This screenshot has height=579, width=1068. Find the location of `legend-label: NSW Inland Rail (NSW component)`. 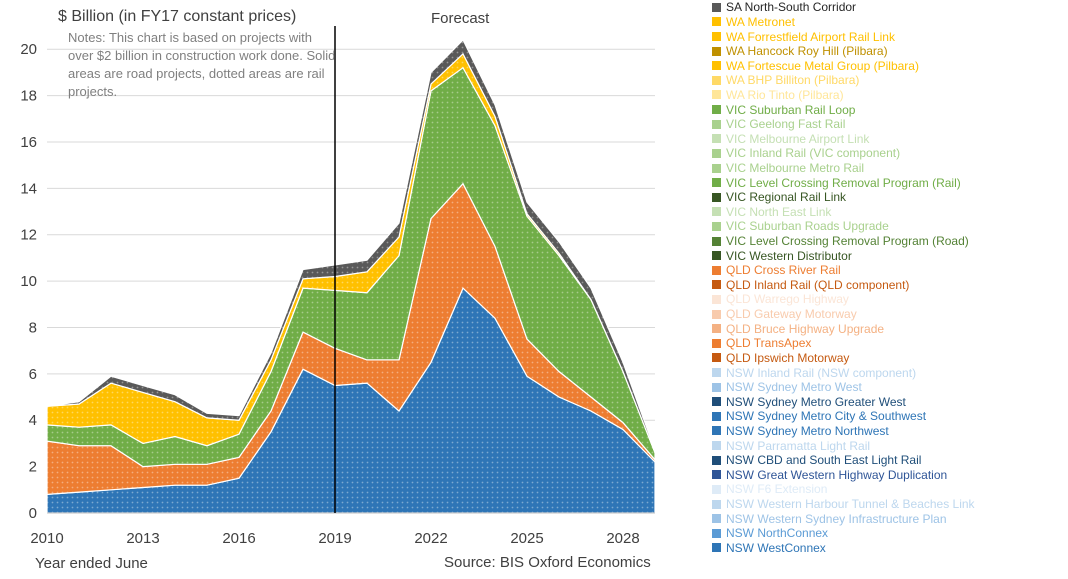

legend-label: NSW Inland Rail (NSW component) is located at coordinates (821, 372).